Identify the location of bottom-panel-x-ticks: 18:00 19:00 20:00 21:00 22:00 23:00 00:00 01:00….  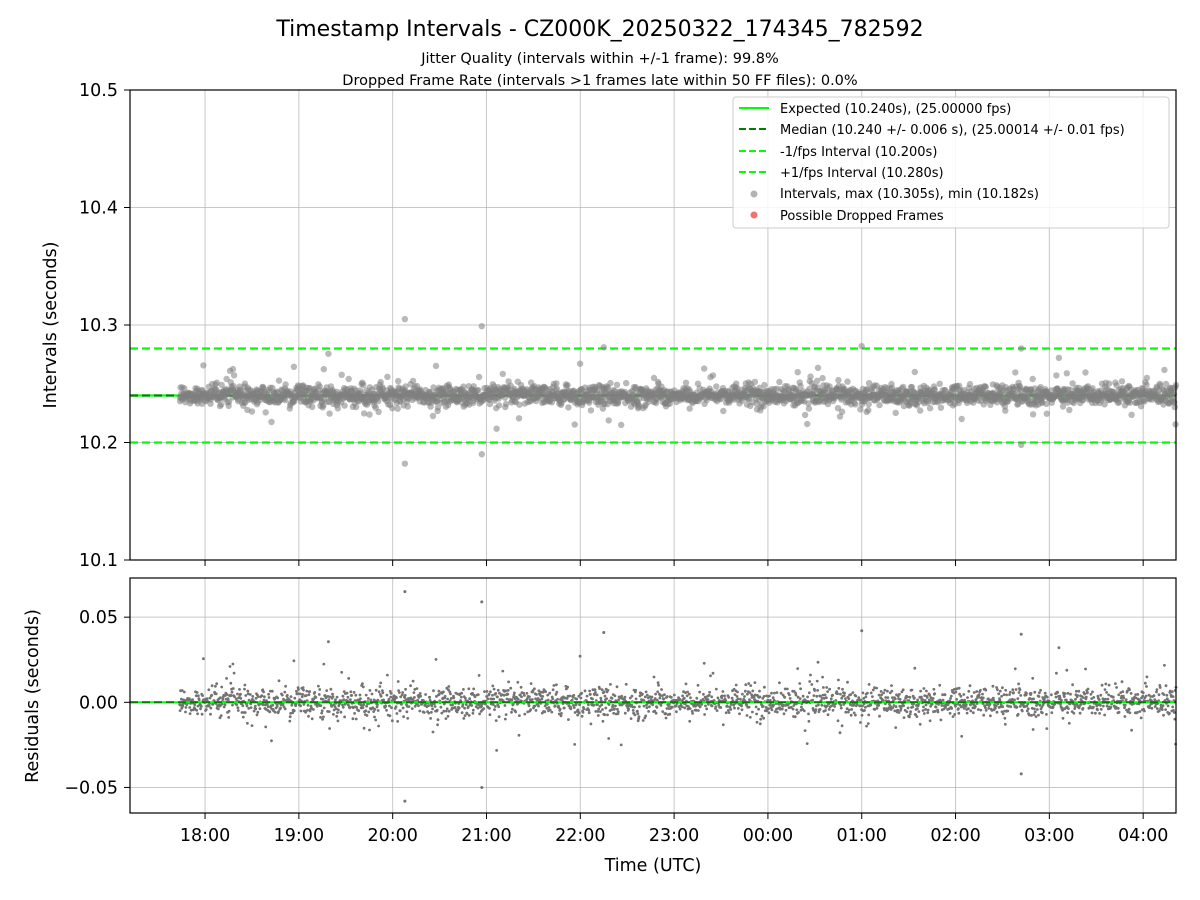
(674, 829).